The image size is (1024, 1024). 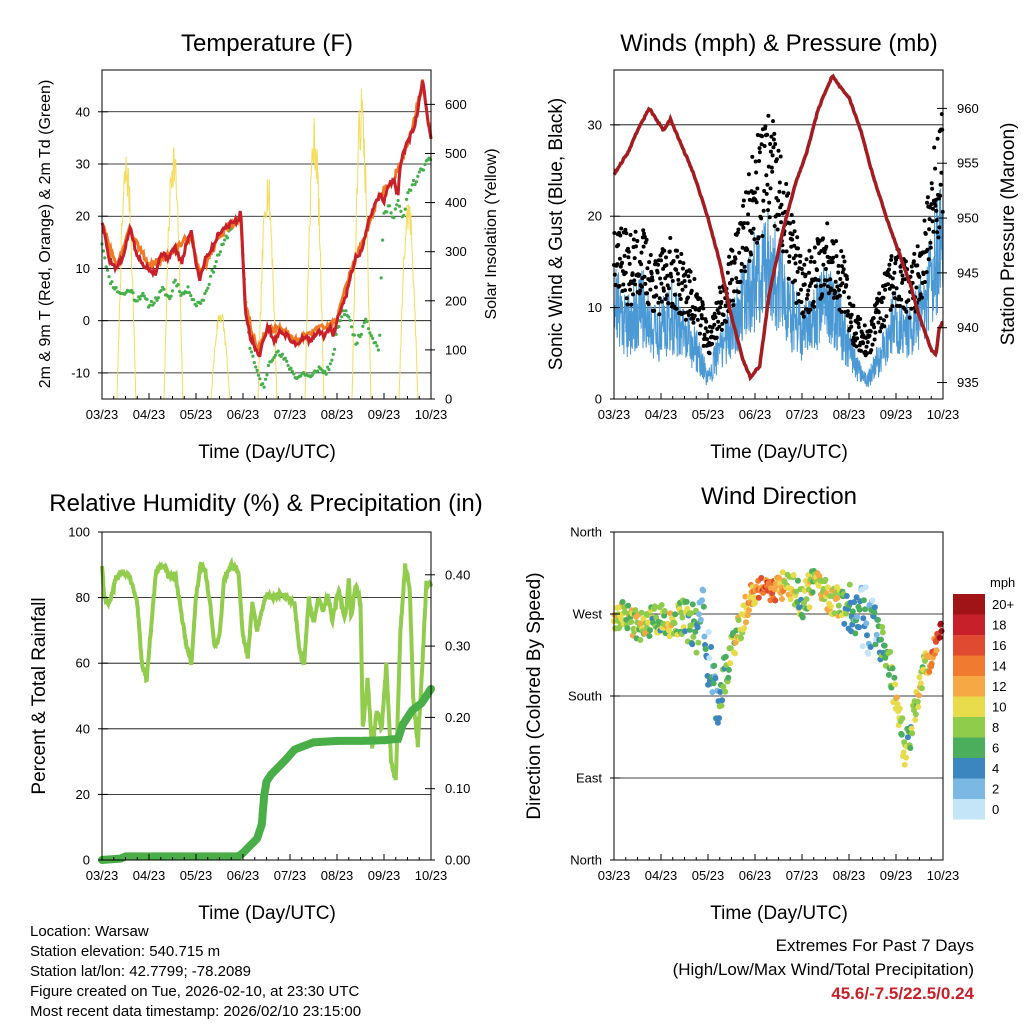 I want to click on precip-y2tick-label: 0.30, so click(x=457, y=646).